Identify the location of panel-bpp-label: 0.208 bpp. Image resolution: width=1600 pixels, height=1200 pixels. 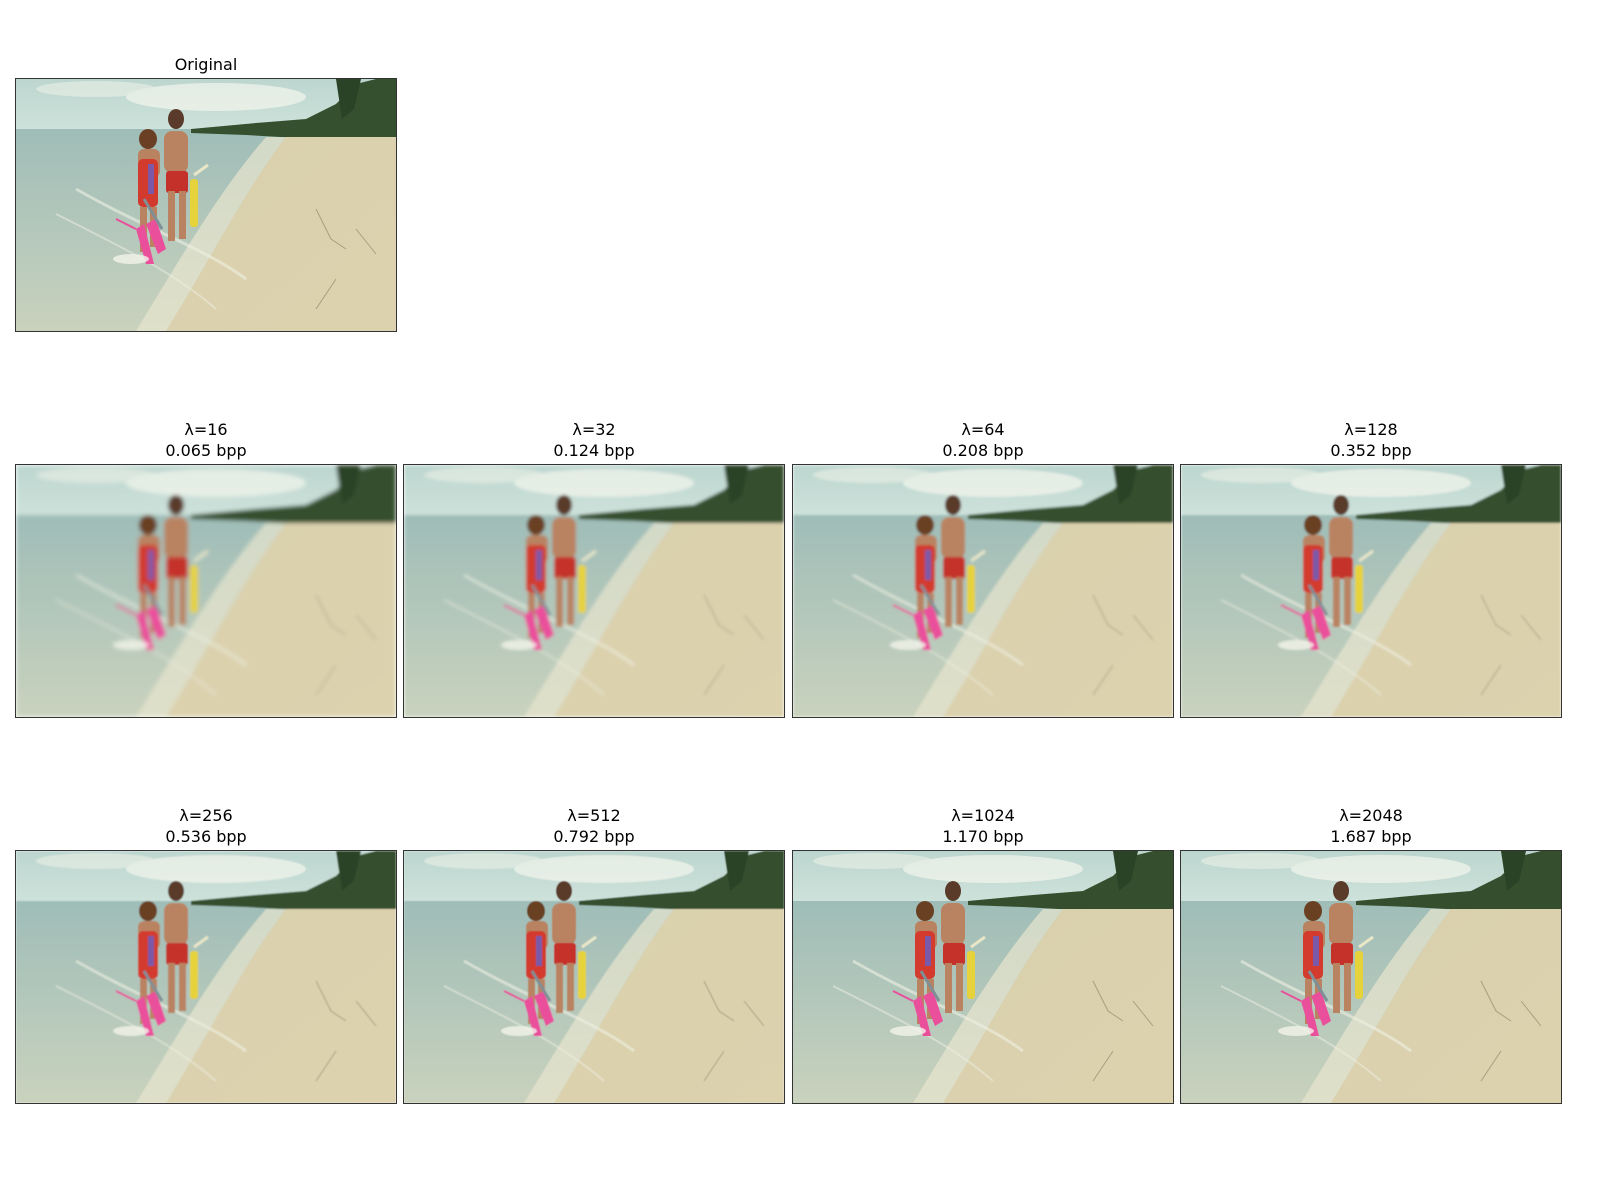
(983, 450).